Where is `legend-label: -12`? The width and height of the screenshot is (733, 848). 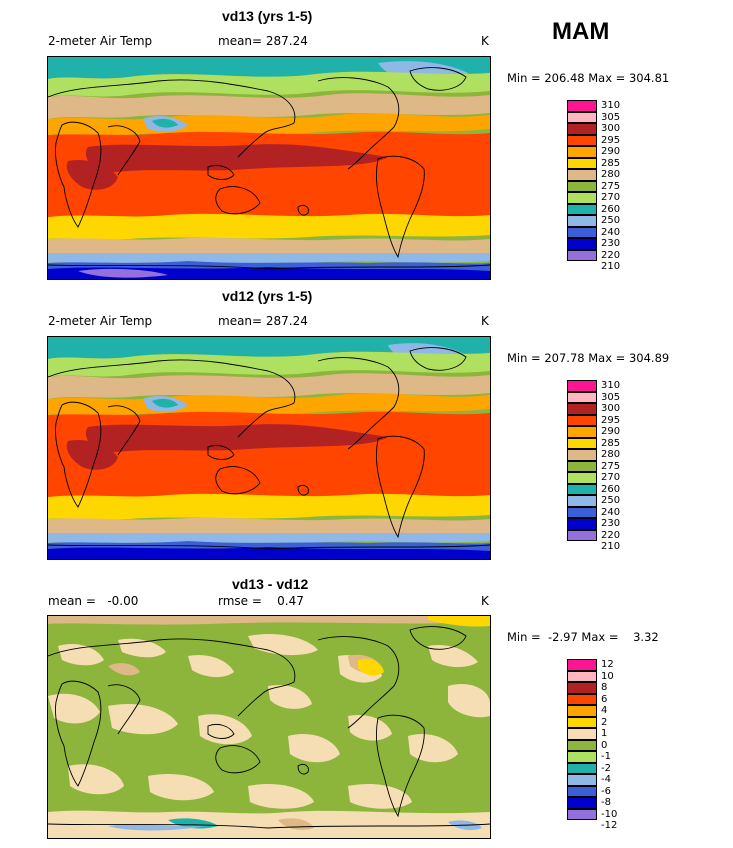
legend-label: -12 is located at coordinates (609, 825).